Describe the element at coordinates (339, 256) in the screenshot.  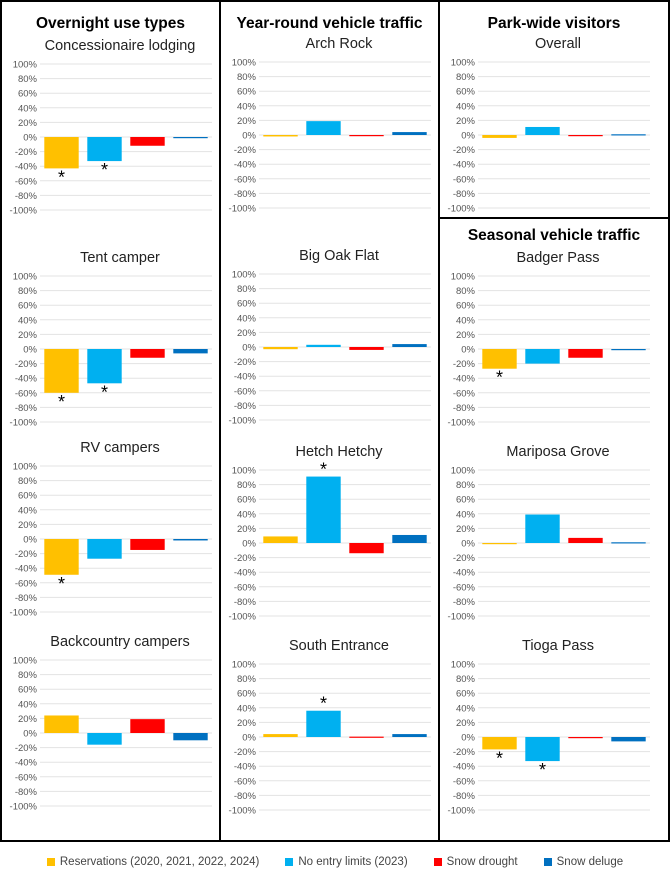
I see `panel-title: Big Oak Flat` at that location.